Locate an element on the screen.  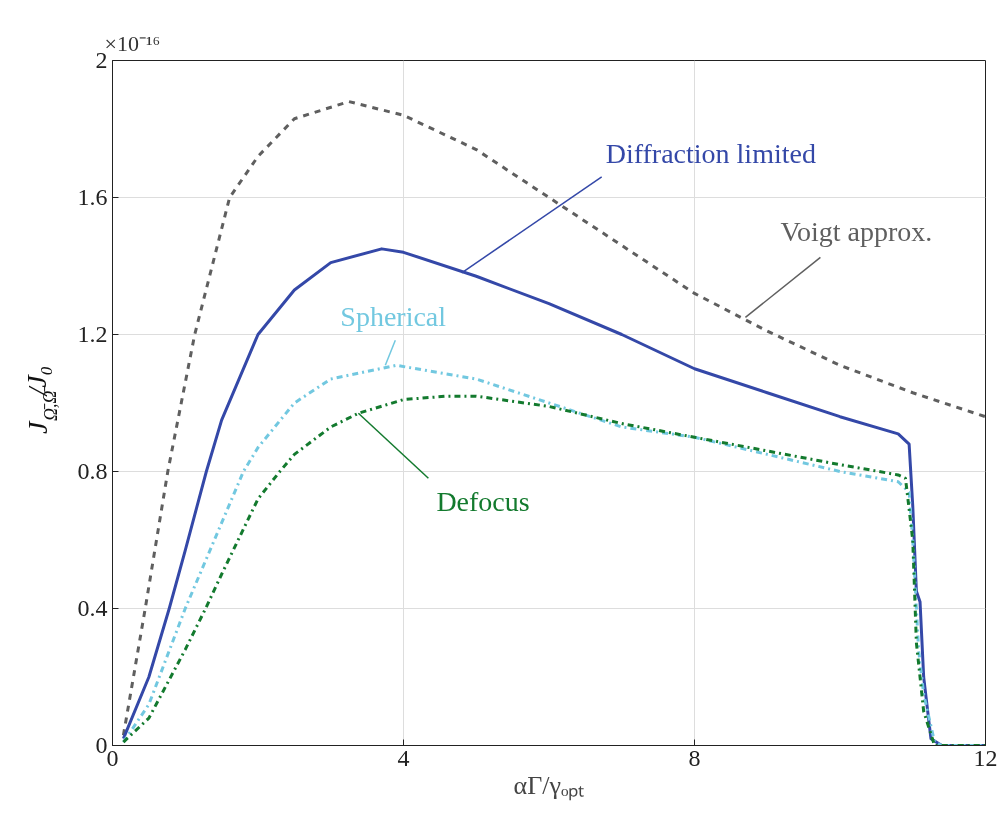
x-tick-label: 4 is located at coordinates (403, 757).